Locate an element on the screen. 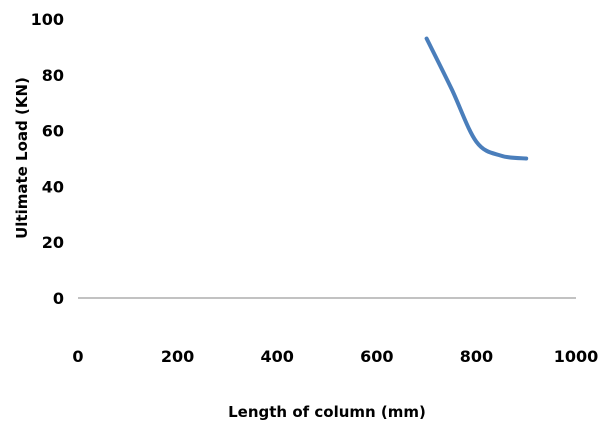  y-tick-label: 100 is located at coordinates (47, 19).